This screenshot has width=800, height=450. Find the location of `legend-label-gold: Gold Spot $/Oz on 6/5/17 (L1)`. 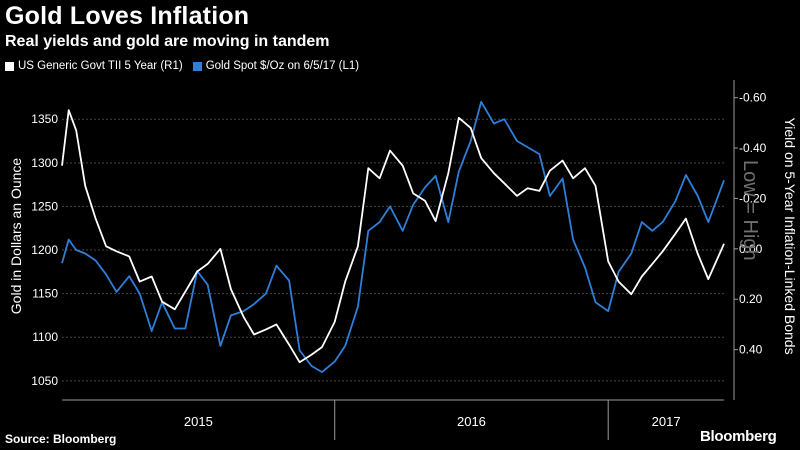

legend-label-gold: Gold Spot $/Oz on 6/5/17 (L1) is located at coordinates (282, 66).